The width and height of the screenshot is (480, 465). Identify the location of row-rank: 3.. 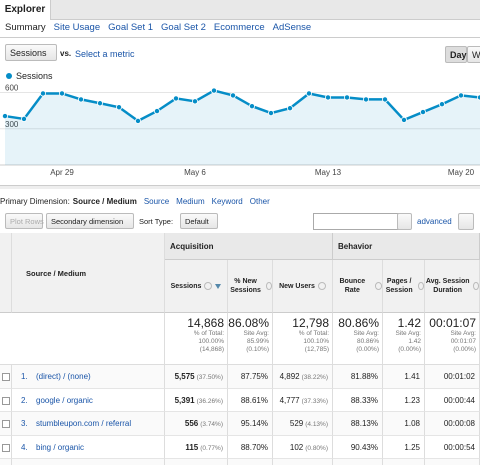
(24, 423).